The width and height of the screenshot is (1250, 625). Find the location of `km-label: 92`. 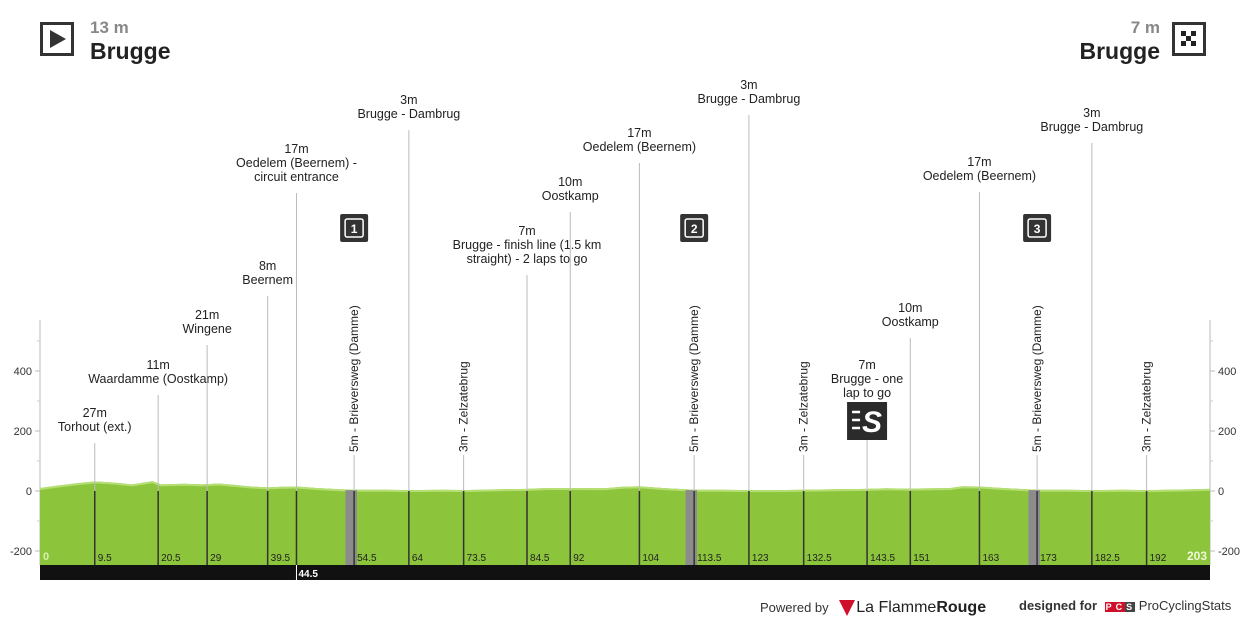

km-label: 92 is located at coordinates (579, 558).